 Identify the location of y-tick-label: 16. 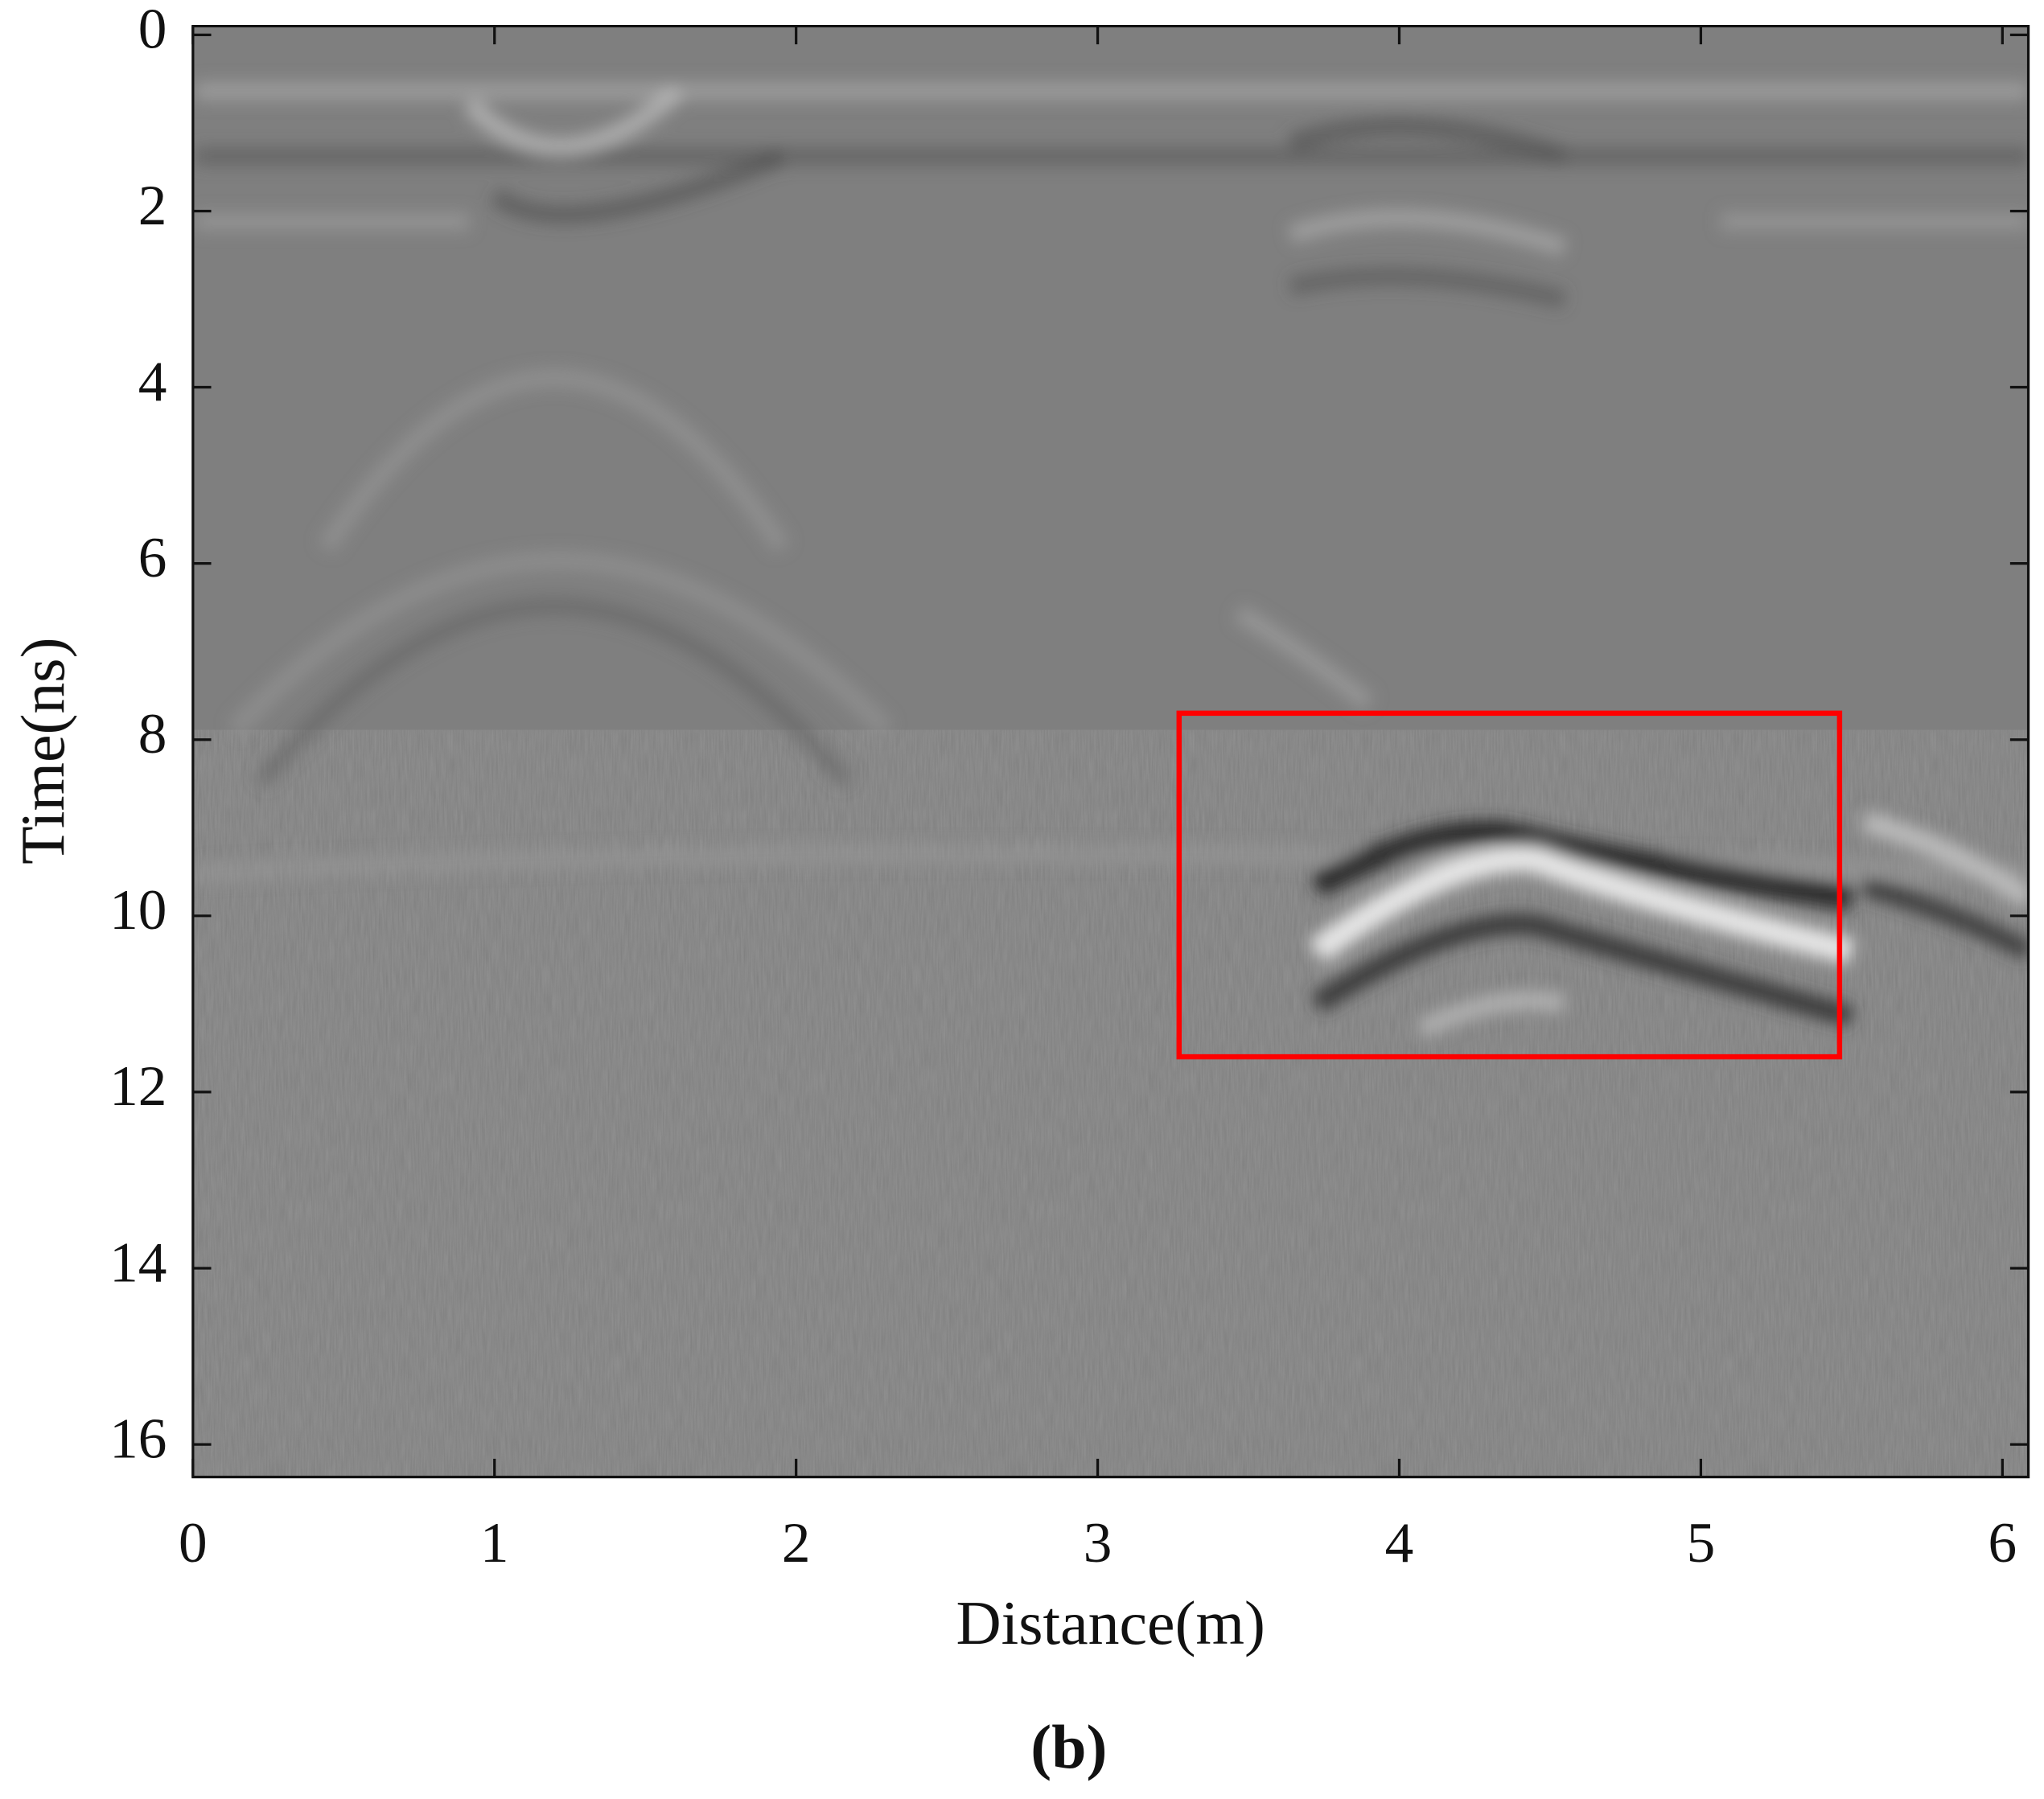
(138, 1438).